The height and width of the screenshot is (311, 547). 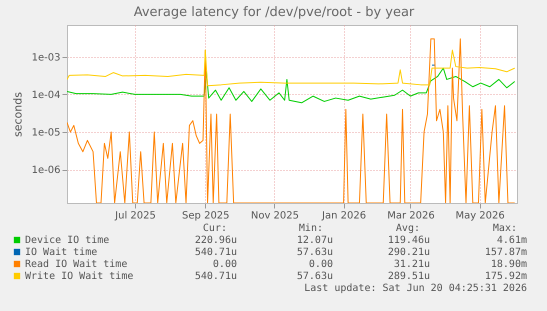 I want to click on text: 290.21u, so click(x=409, y=252).